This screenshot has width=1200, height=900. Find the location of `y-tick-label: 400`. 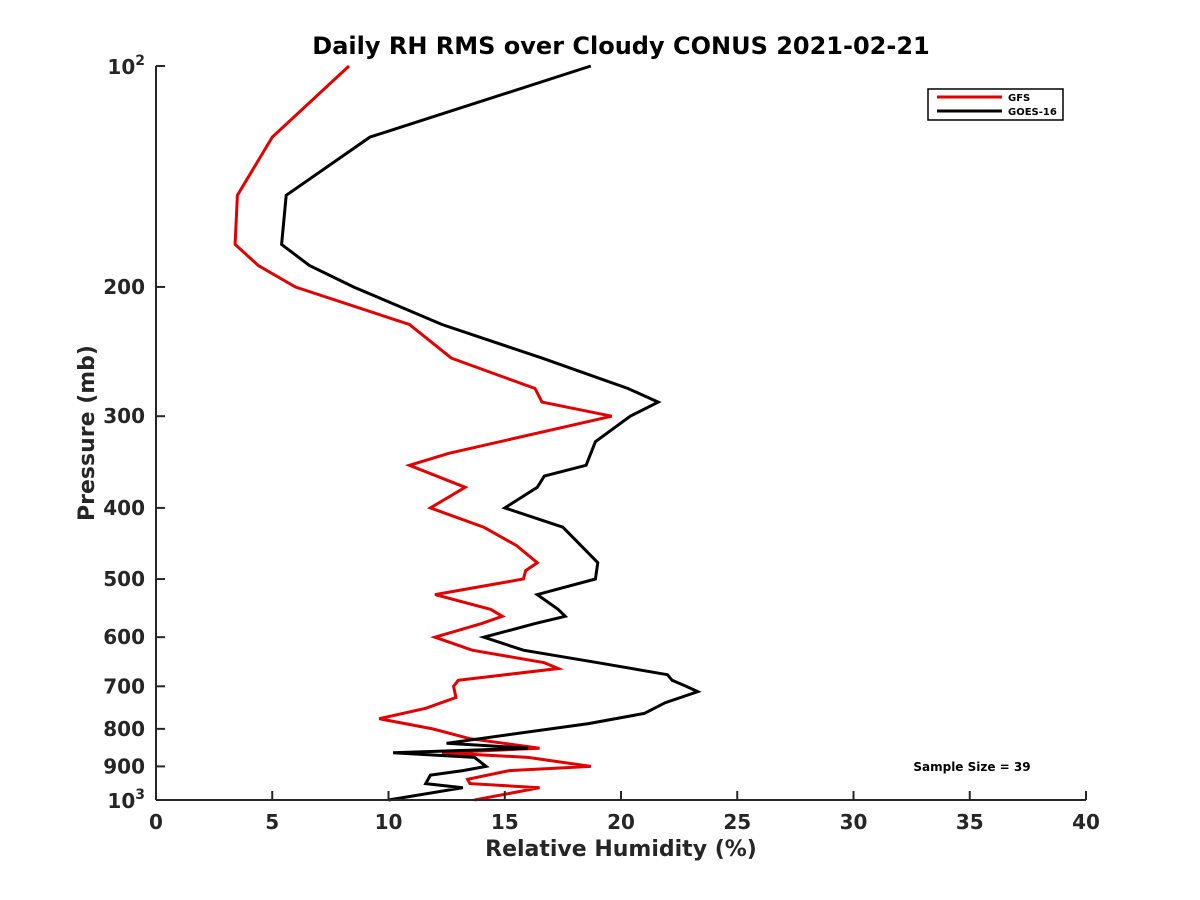

y-tick-label: 400 is located at coordinates (124, 508).